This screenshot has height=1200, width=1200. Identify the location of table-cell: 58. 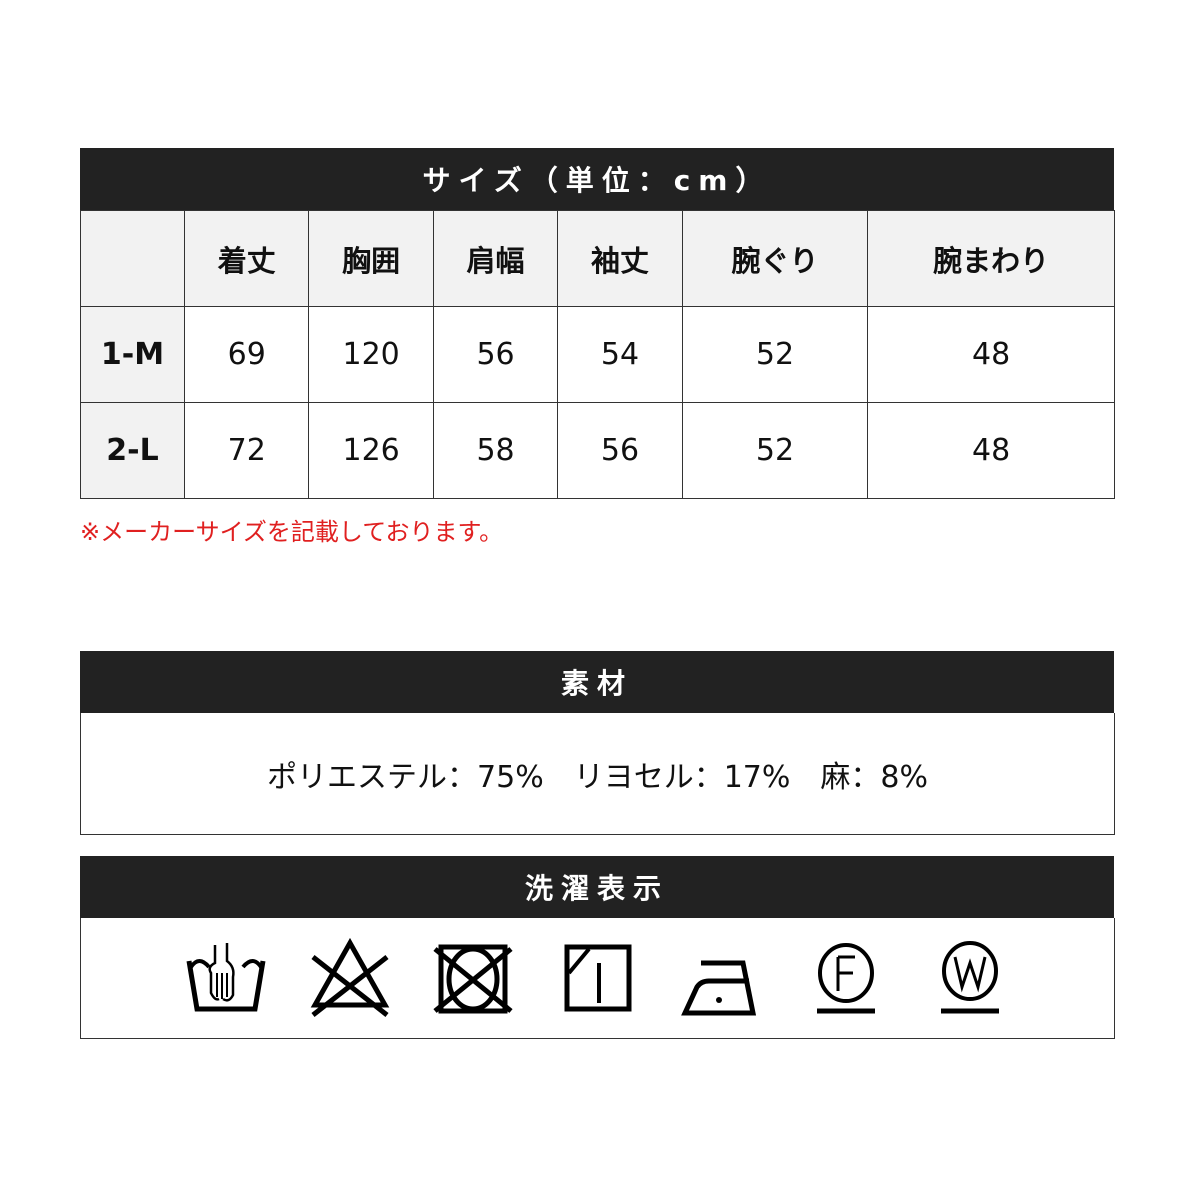
(495, 450).